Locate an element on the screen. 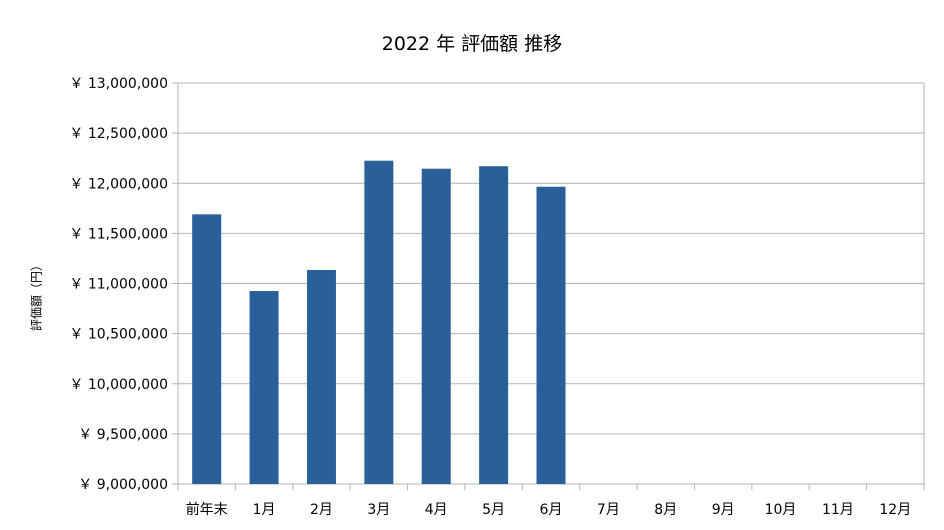 This screenshot has height=530, width=944. y-tick-label: ￥ 11,000,000 is located at coordinates (118, 285).